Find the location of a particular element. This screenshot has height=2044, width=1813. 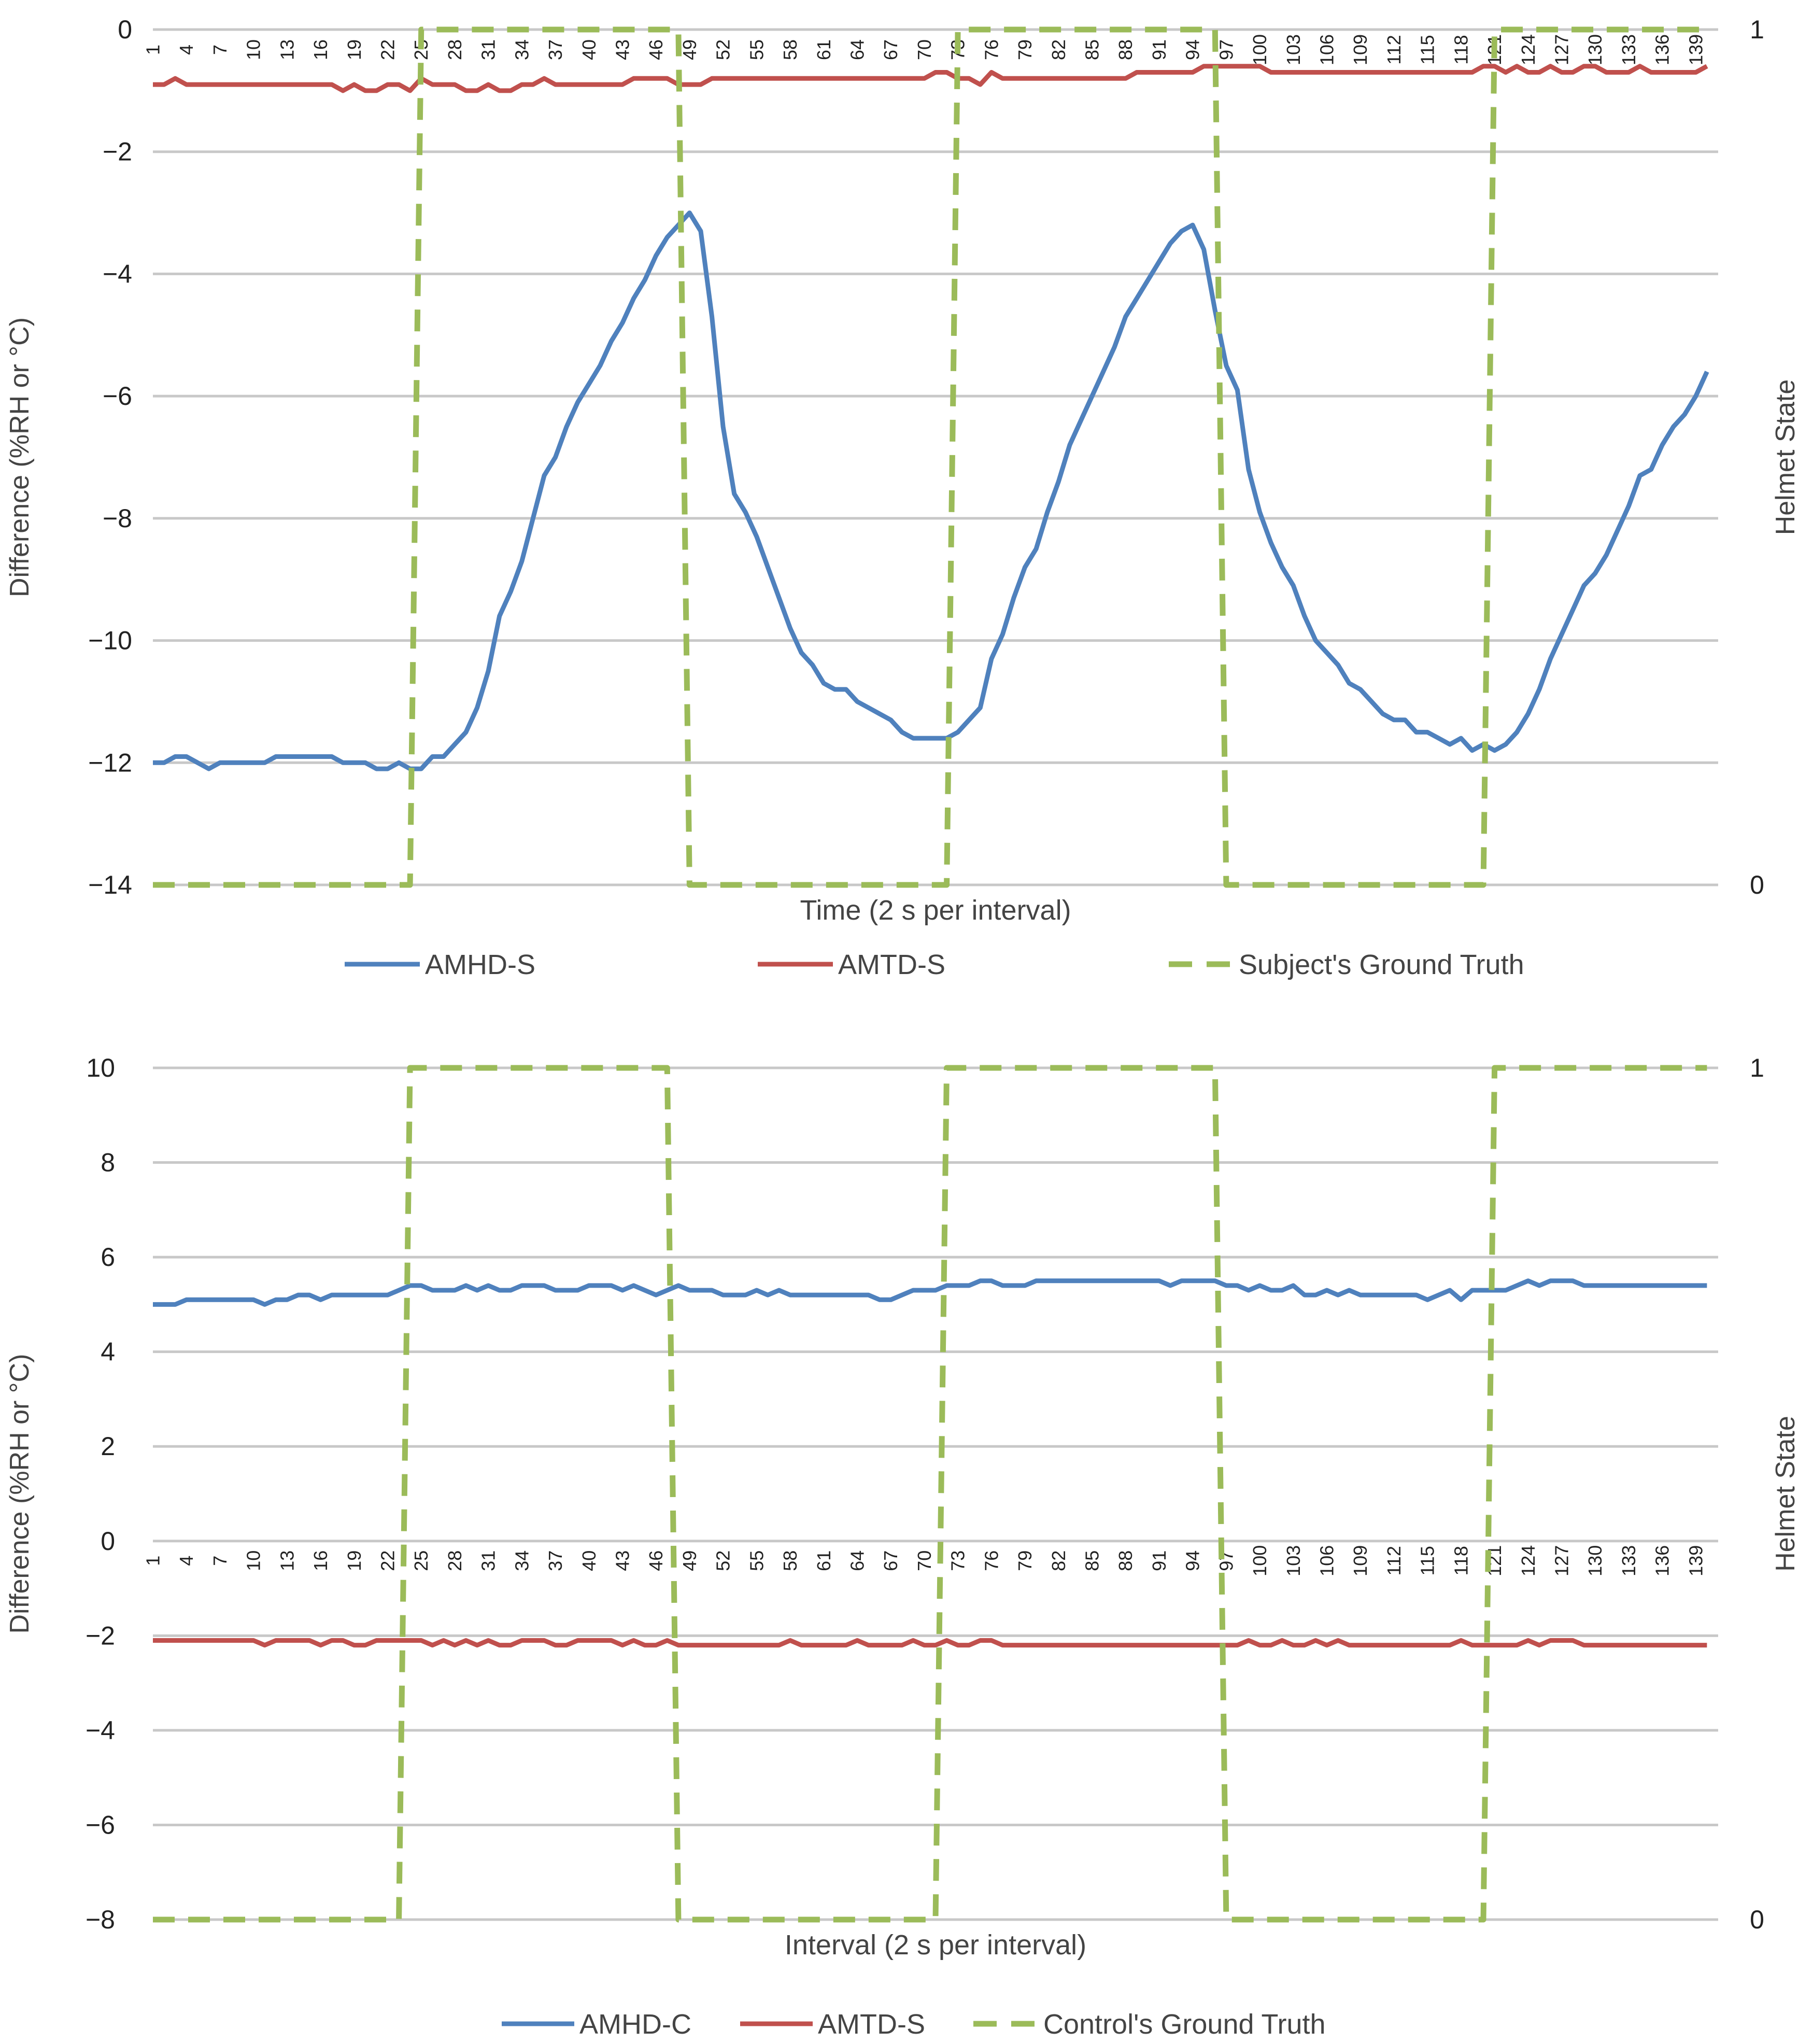

x-tick-label: 43 is located at coordinates (622, 49).